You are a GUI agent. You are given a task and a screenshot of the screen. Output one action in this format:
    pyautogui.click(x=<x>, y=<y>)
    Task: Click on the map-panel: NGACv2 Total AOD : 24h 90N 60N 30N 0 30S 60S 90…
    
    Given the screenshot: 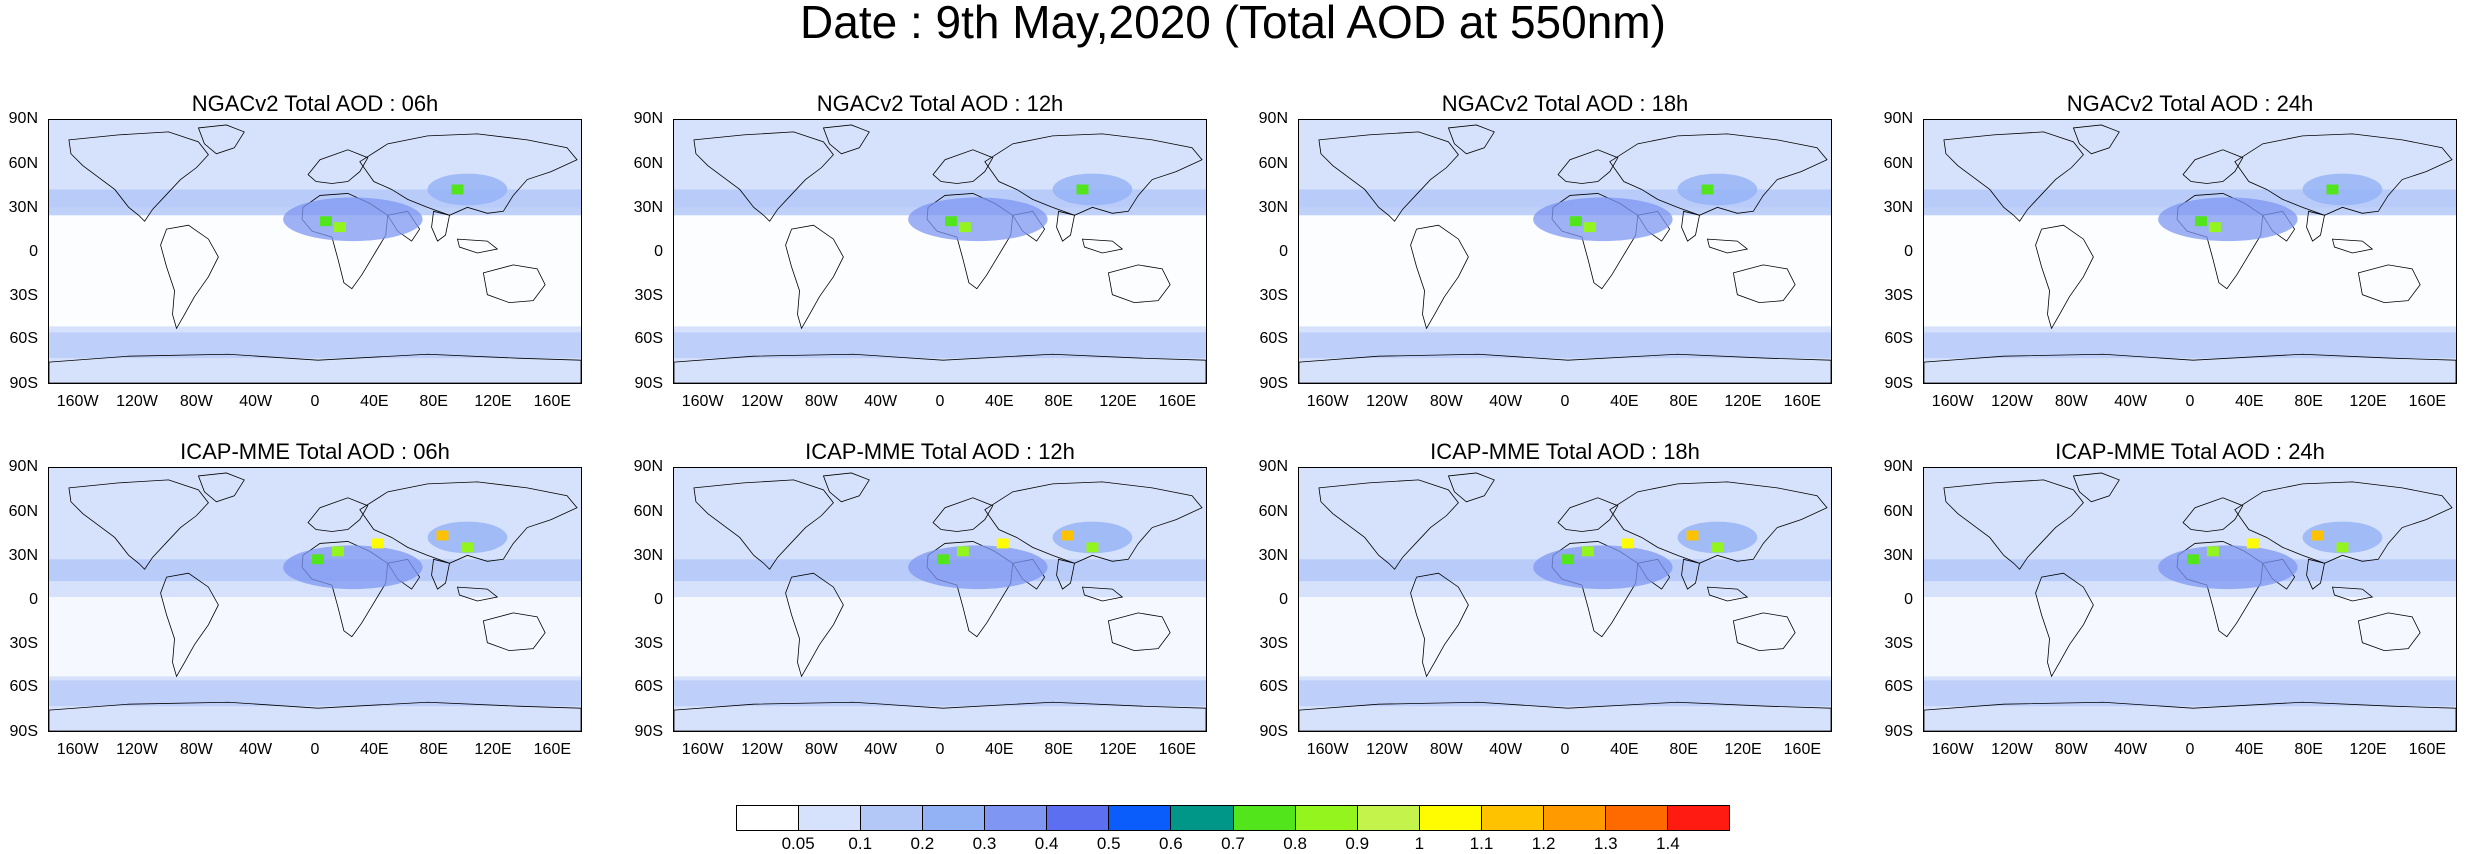 What is the action you would take?
    pyautogui.click(x=2166, y=257)
    